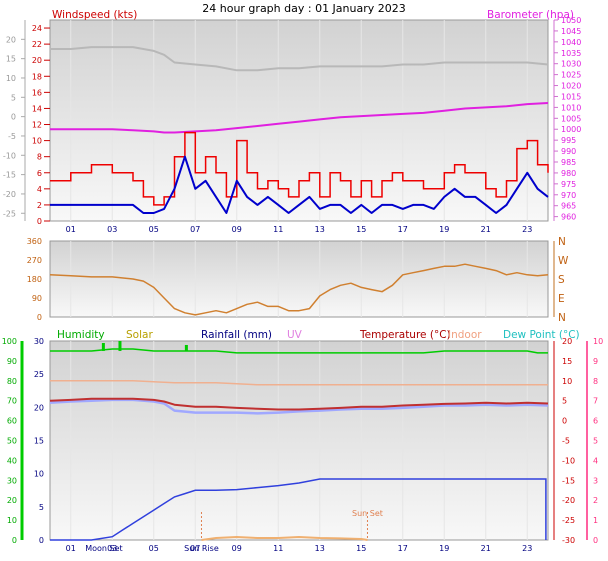 The width and height of the screenshot is (608, 561). What do you see at coordinates (12, 136) in the screenshot?
I see `temperature-scale-tick: -5` at bounding box center [12, 136].